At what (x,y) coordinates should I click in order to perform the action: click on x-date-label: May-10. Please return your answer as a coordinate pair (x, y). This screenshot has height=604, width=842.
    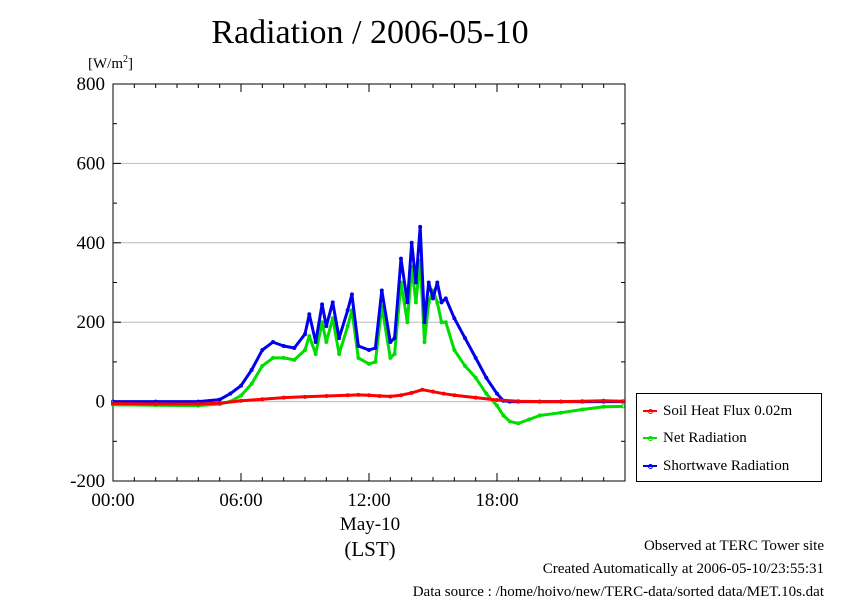
    Looking at the image, I should click on (370, 524).